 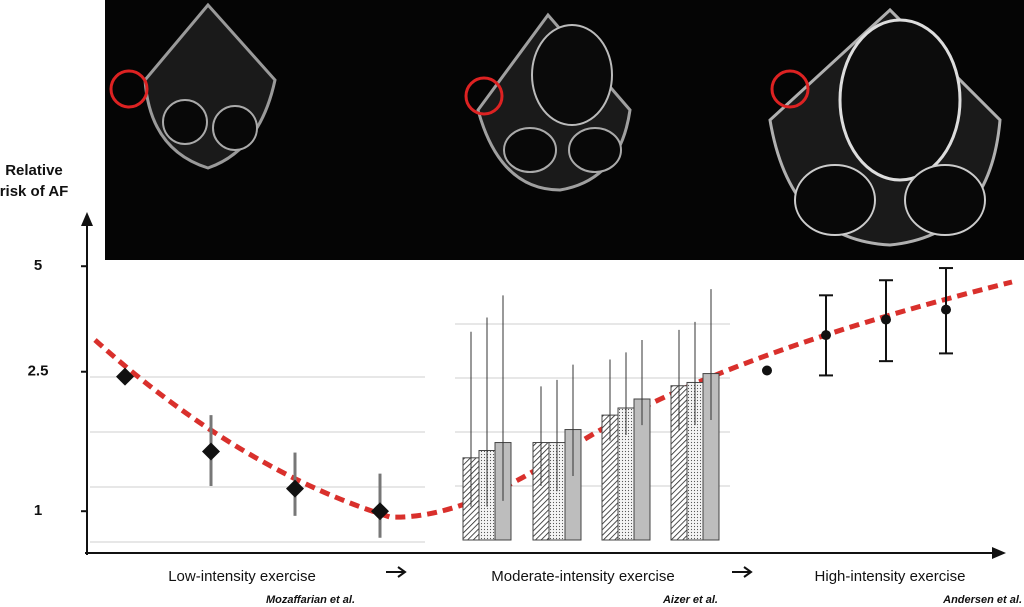 What do you see at coordinates (890, 576) in the screenshot?
I see `x-category-label: High-intensity exercise` at bounding box center [890, 576].